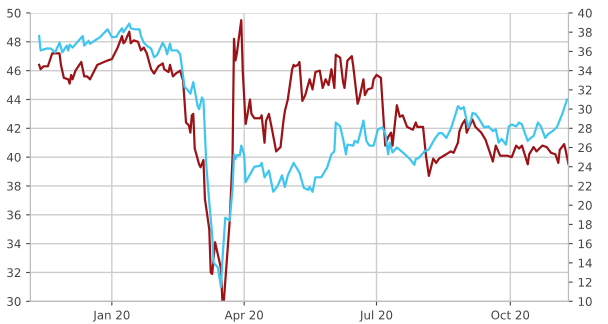  I want to click on y2-tick-label: 28, so click(585, 128).